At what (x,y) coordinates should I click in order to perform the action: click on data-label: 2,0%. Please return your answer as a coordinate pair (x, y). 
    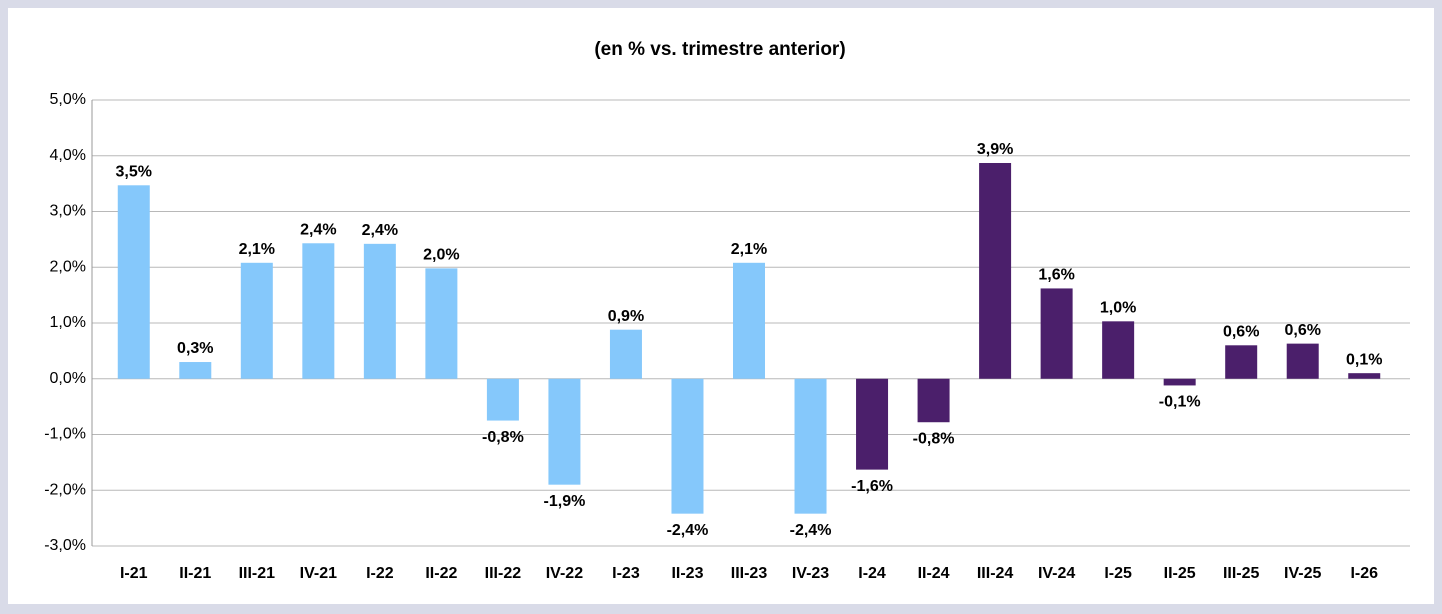
    Looking at the image, I should click on (441, 255).